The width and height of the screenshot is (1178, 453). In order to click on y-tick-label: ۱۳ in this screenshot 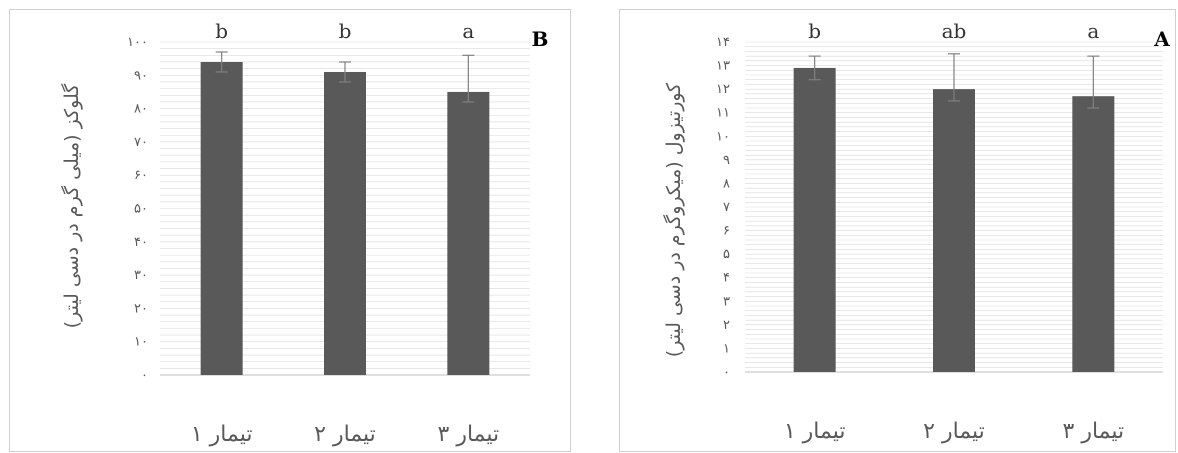, I will do `click(723, 66)`.